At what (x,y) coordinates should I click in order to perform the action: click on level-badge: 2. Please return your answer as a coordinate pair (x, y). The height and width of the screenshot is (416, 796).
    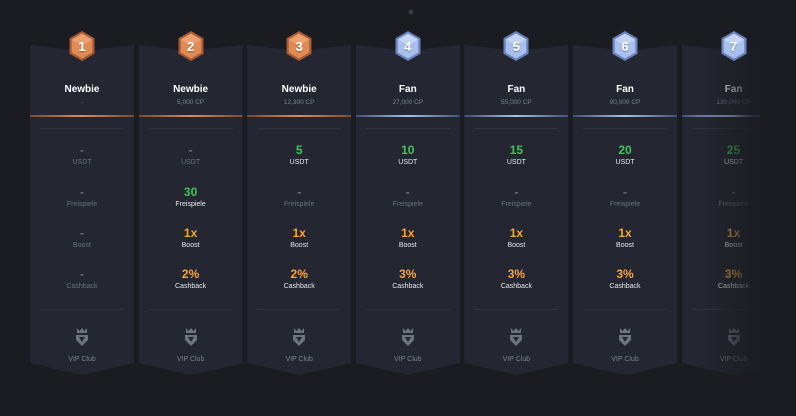
    Looking at the image, I should click on (191, 46).